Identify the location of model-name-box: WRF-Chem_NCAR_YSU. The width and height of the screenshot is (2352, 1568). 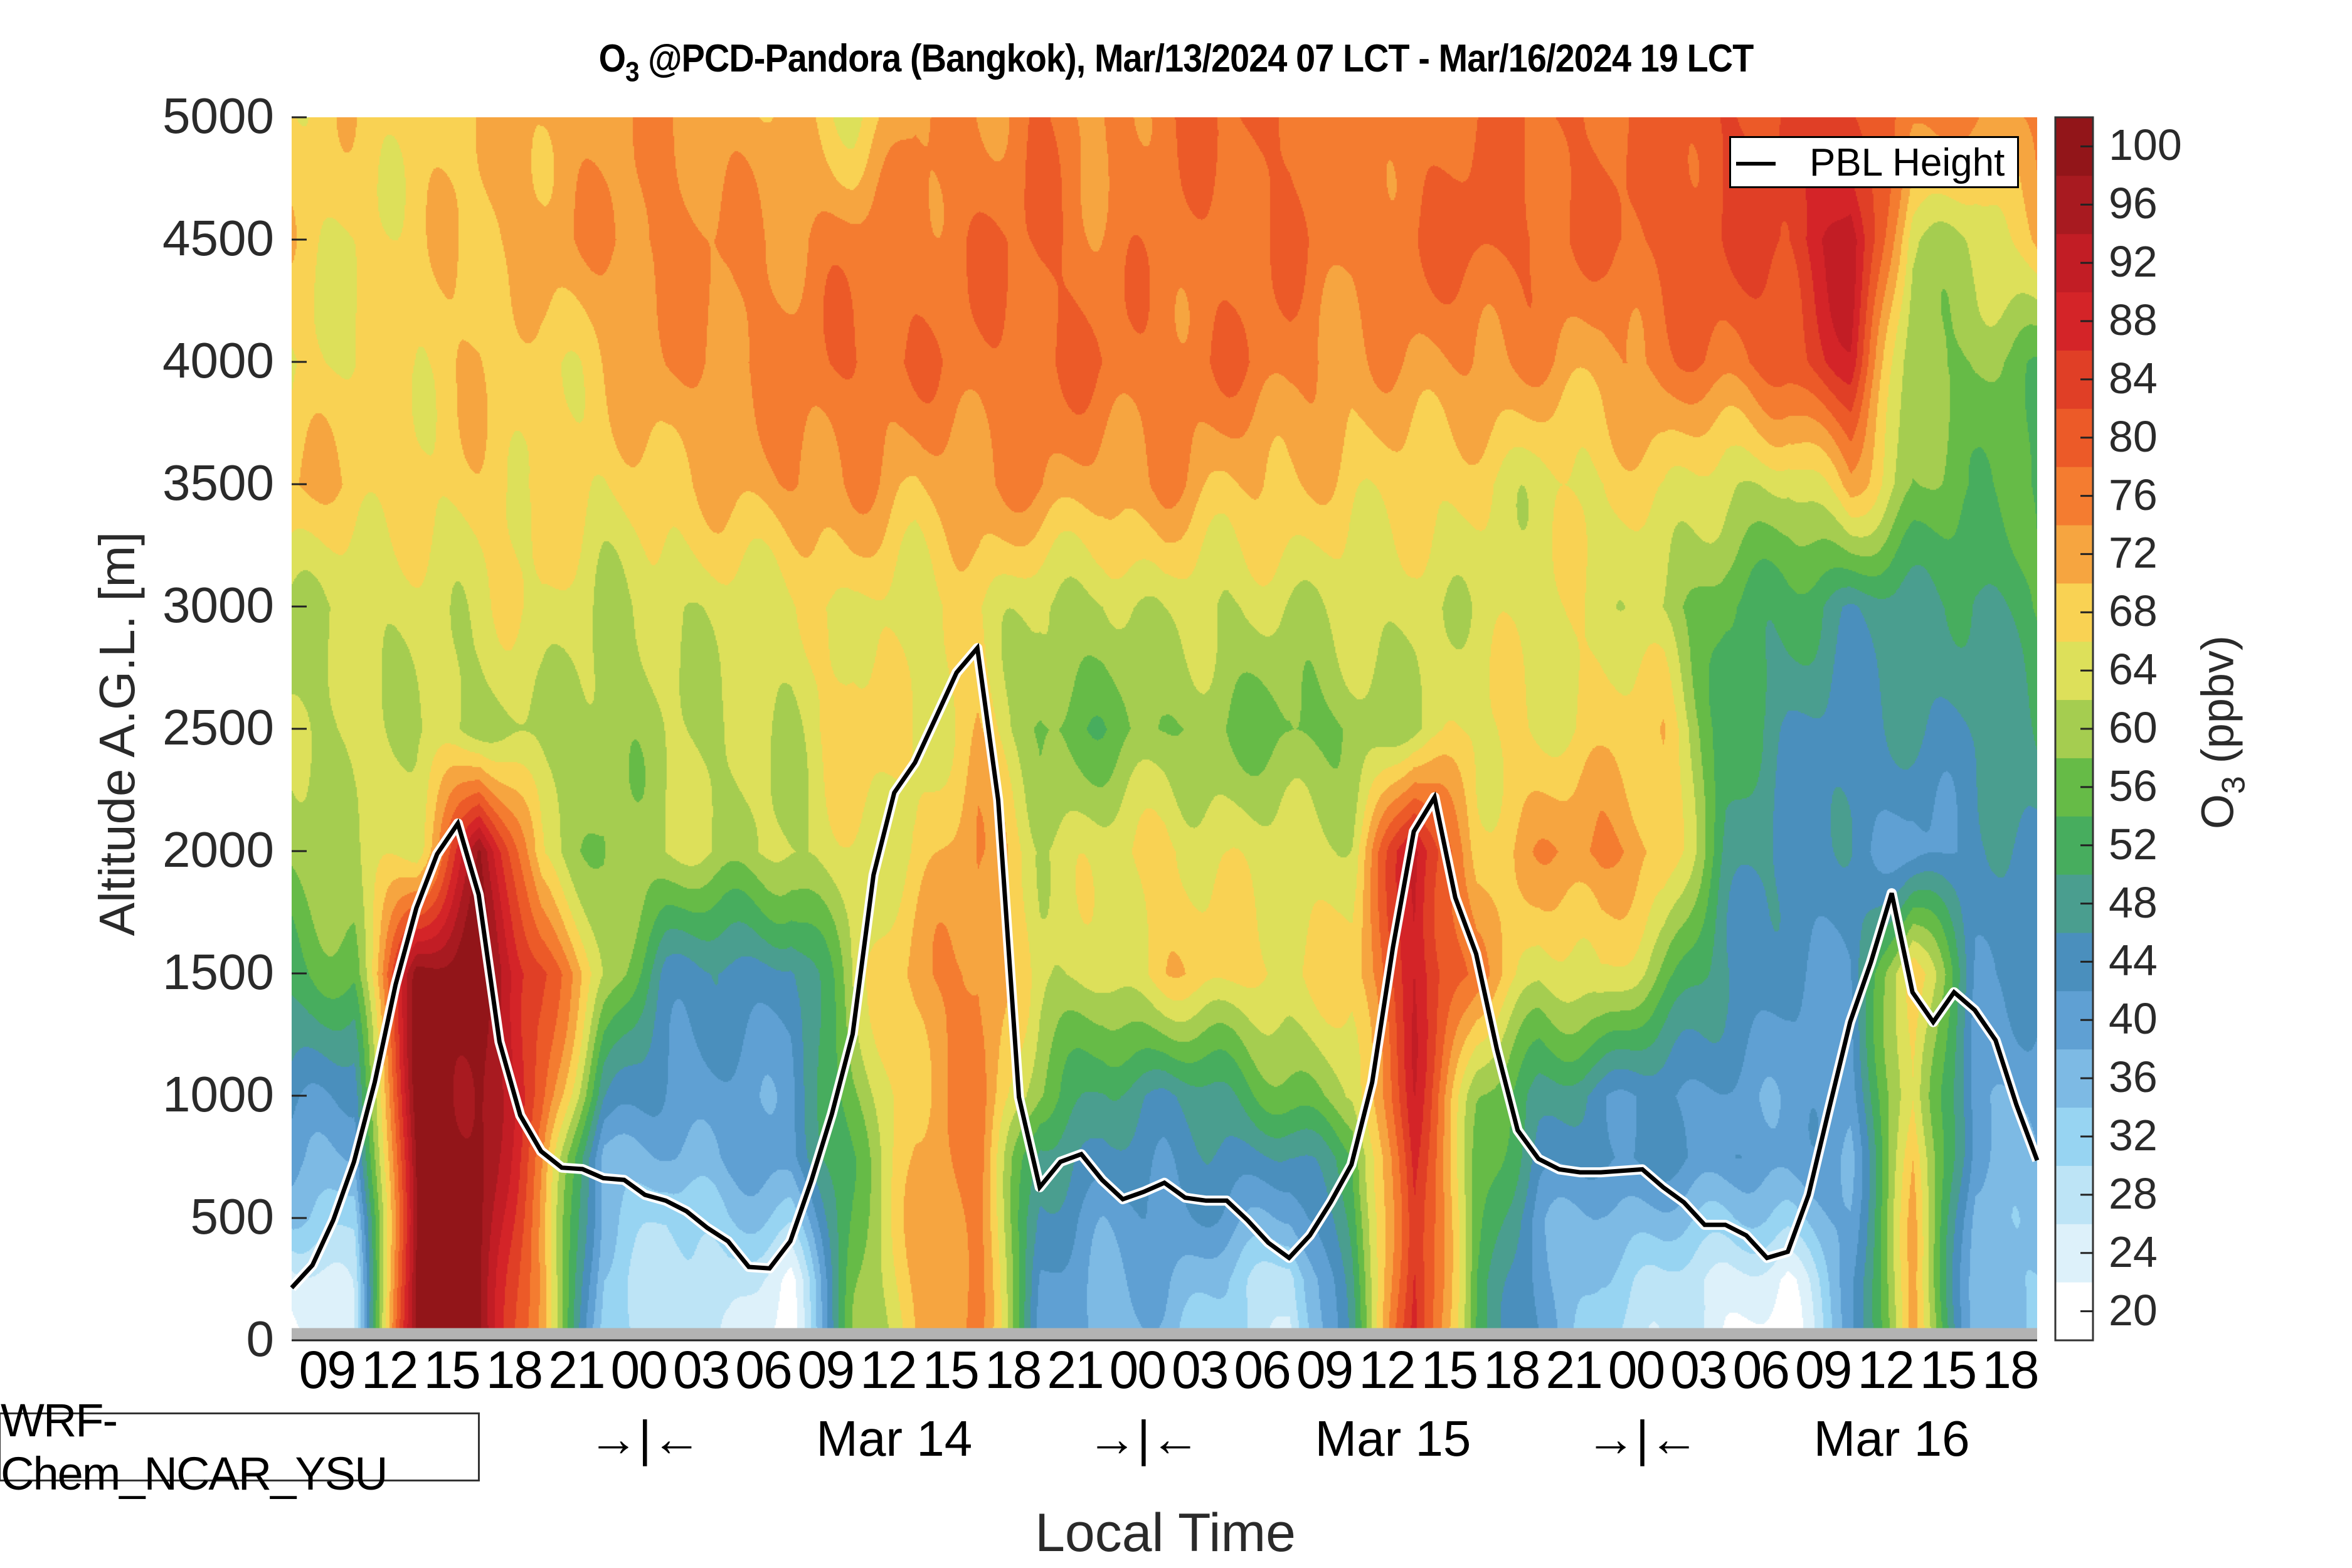
(240, 1447).